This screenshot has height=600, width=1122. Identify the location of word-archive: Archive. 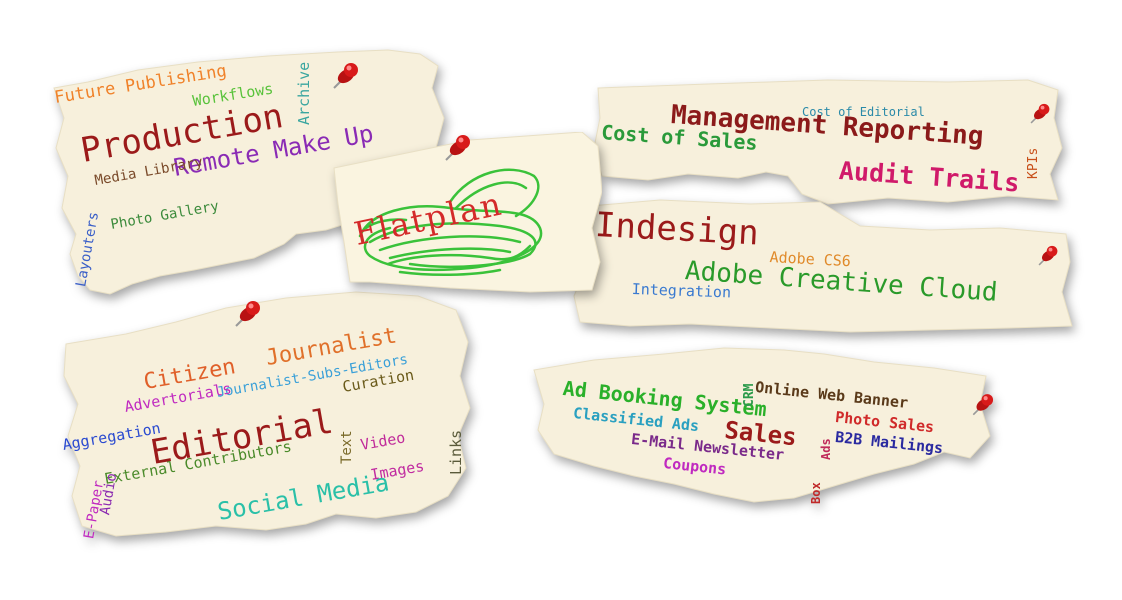
(304, 93).